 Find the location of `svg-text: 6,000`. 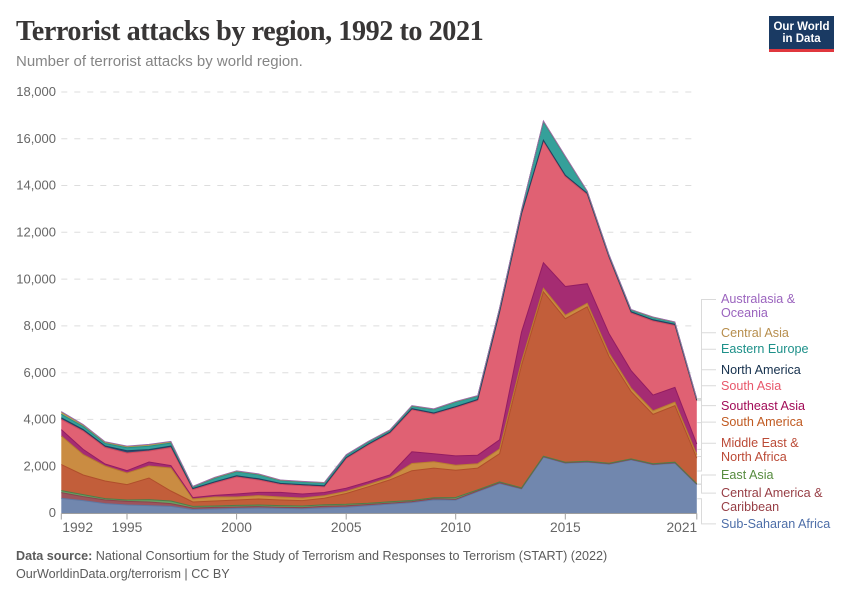

svg-text: 6,000 is located at coordinates (39, 372).